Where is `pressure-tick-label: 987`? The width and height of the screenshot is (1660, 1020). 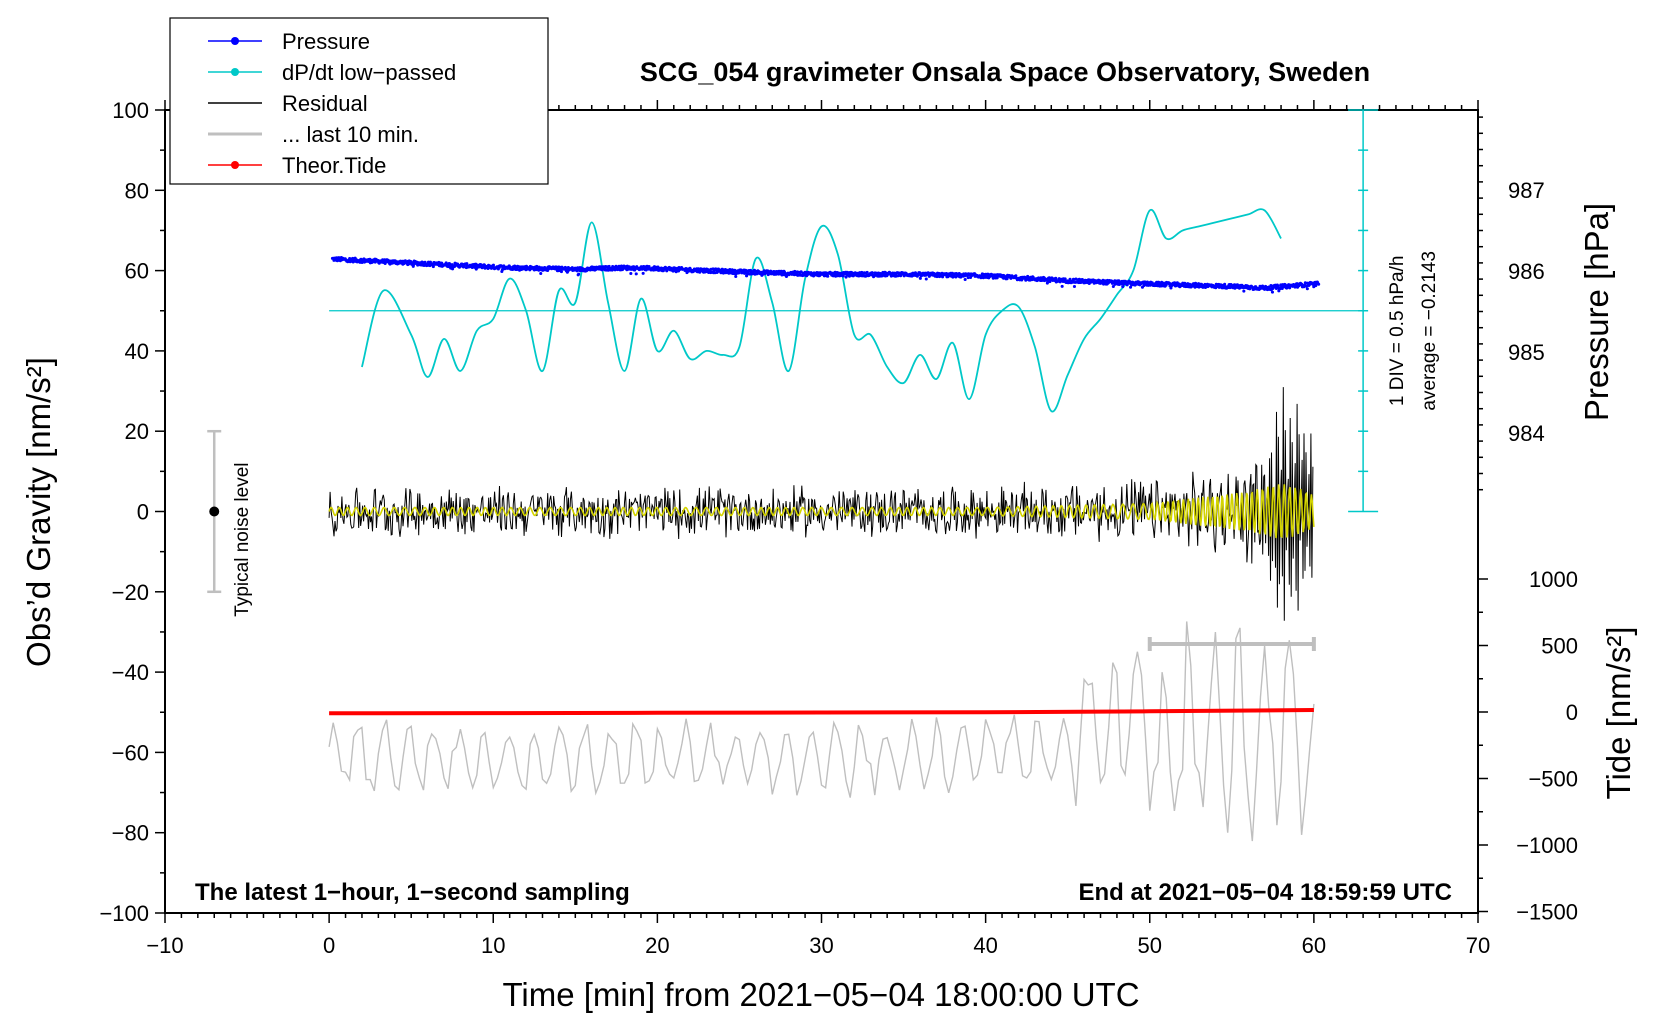 pressure-tick-label: 987 is located at coordinates (1526, 190).